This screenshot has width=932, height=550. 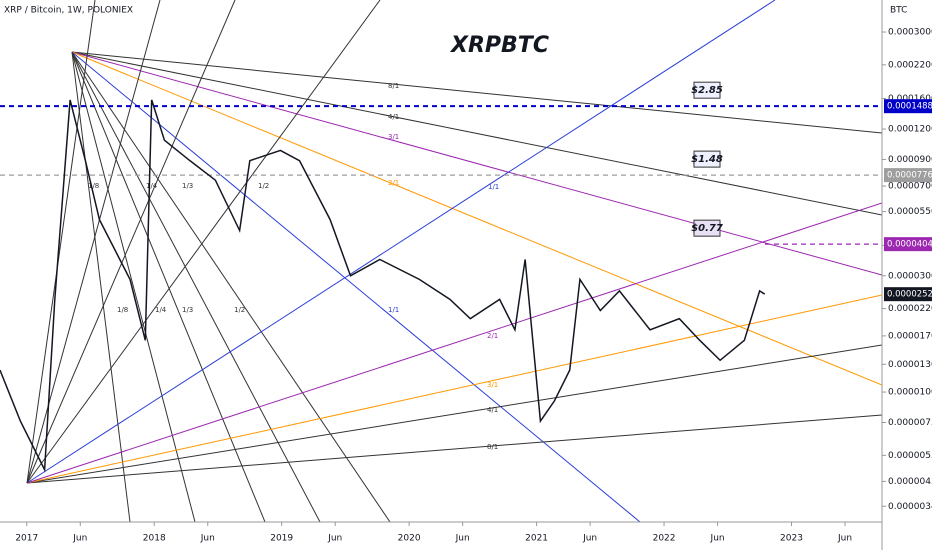 What do you see at coordinates (281, 539) in the screenshot?
I see `x-tick-label: 2019` at bounding box center [281, 539].